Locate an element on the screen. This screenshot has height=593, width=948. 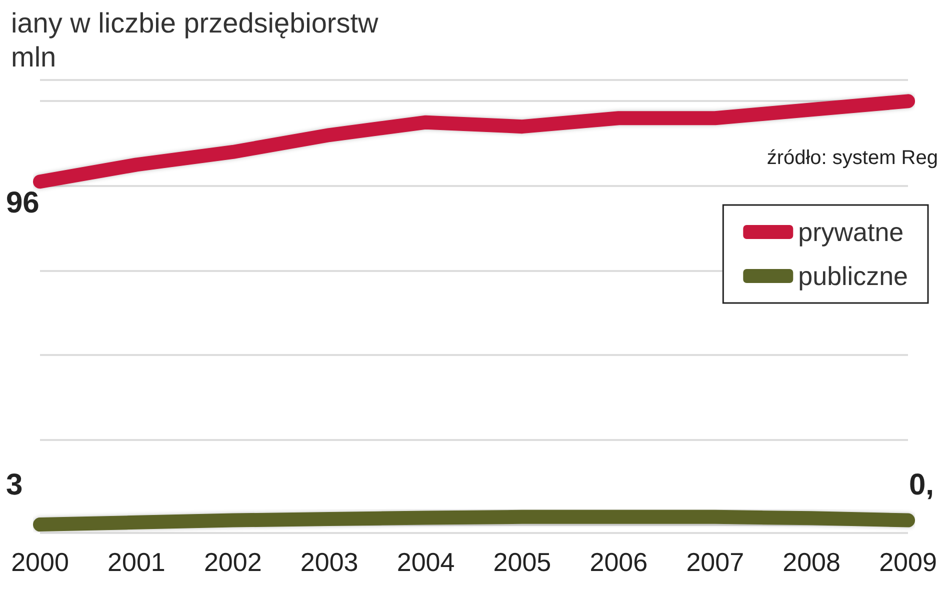
text: 3 is located at coordinates (14, 485).